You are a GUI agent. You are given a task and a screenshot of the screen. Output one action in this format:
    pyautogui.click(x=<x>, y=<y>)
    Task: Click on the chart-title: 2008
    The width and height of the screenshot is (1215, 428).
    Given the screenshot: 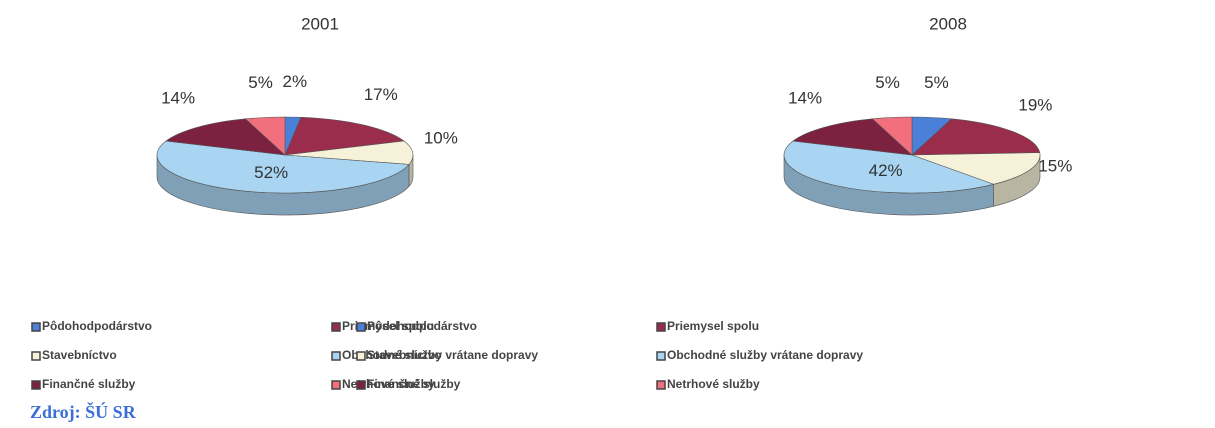 What is the action you would take?
    pyautogui.click(x=948, y=23)
    